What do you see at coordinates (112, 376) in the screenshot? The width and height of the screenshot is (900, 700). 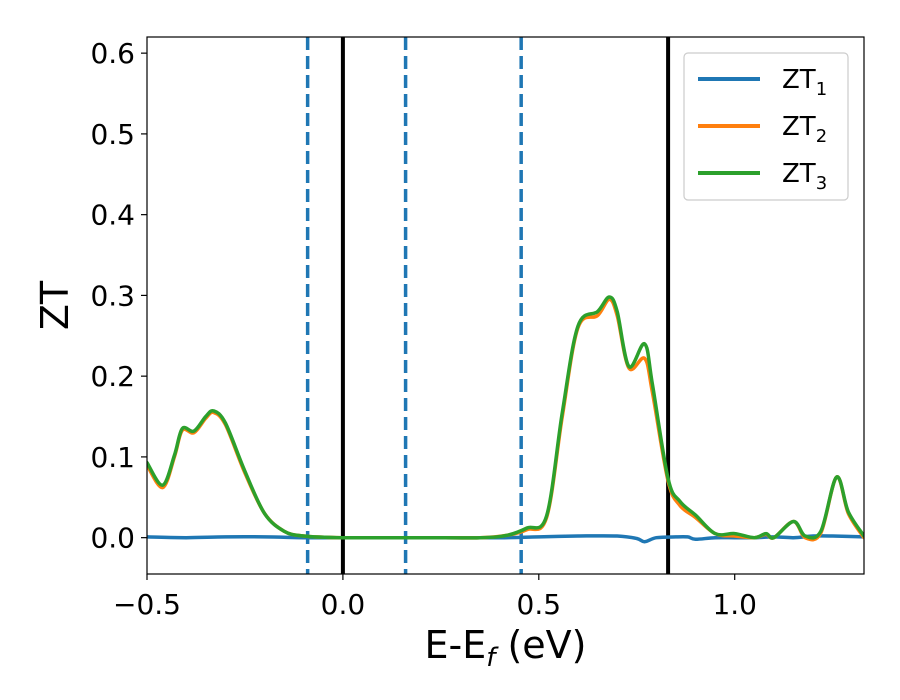 I see `y-tick-label-2: 0.2` at bounding box center [112, 376].